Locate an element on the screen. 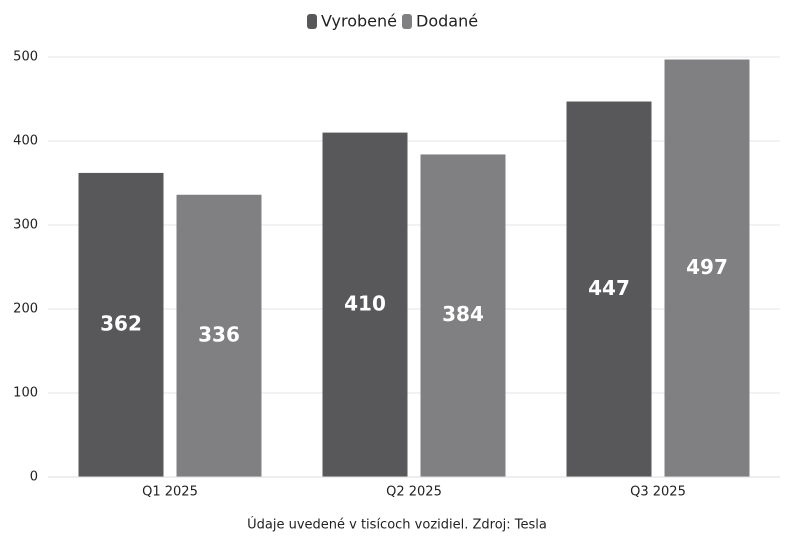 Image resolution: width=794 pixels, height=546 pixels. y-tick-label: 100 is located at coordinates (25, 393).